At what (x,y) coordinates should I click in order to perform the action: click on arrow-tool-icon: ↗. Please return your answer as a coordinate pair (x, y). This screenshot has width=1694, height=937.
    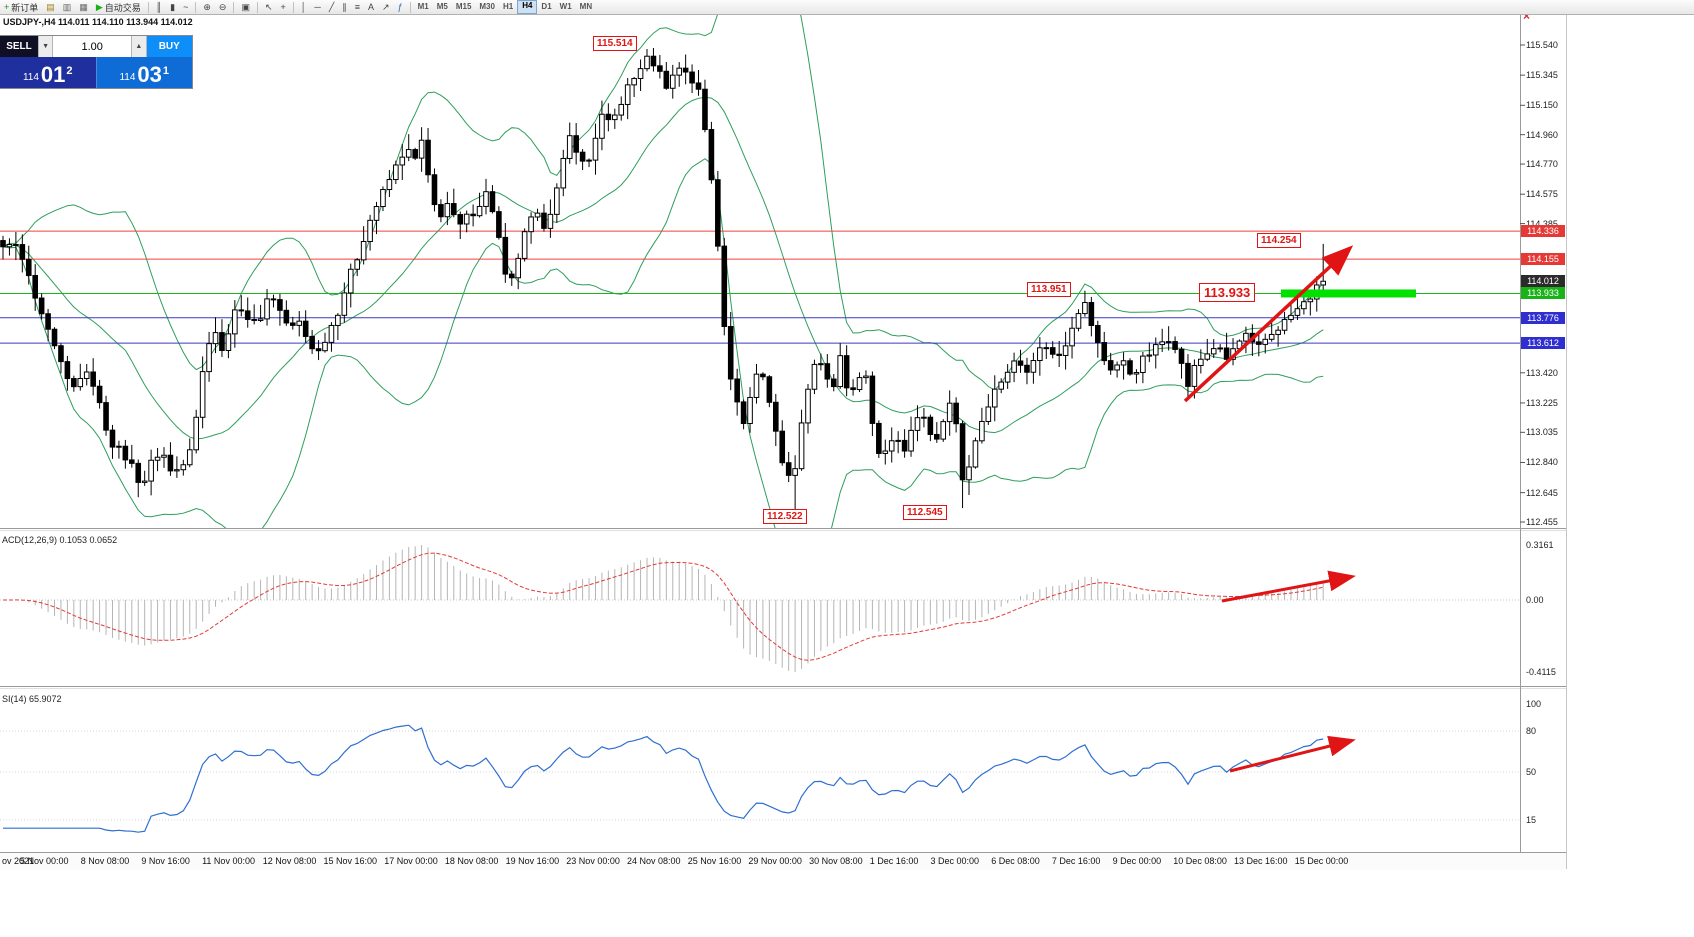
    Looking at the image, I should click on (386, 7).